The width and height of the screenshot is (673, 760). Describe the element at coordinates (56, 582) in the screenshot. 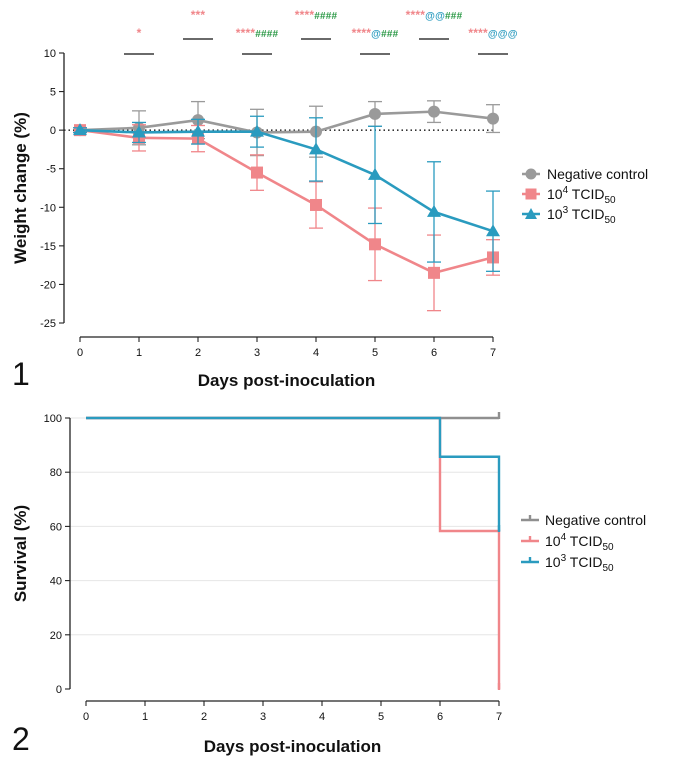

I see `y-tick-label: 40` at that location.